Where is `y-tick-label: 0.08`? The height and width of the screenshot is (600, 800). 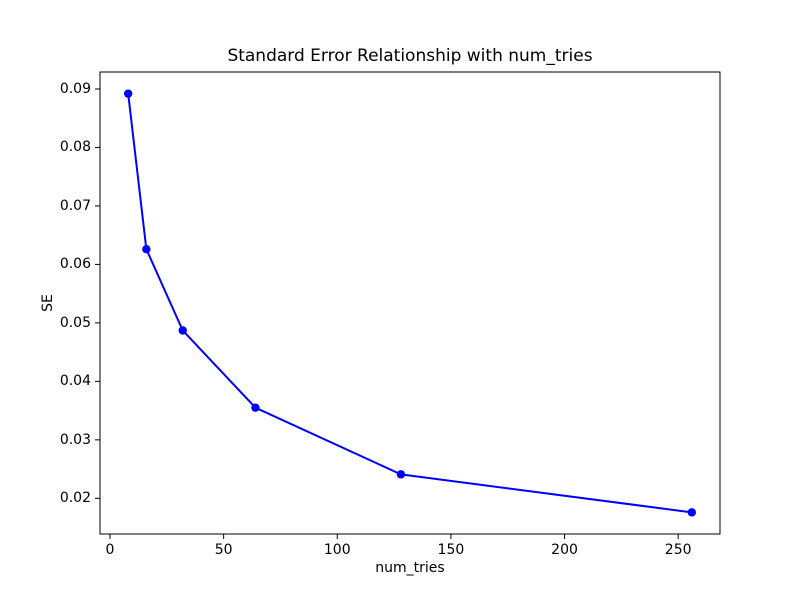
y-tick-label: 0.08 is located at coordinates (75, 147).